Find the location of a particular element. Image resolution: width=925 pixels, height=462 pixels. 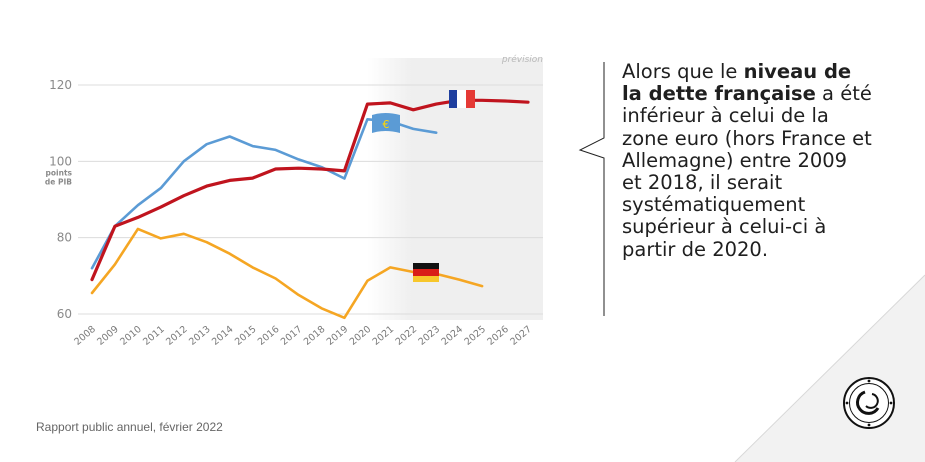

cour-des-comptes-logo-icon is located at coordinates (869, 403).